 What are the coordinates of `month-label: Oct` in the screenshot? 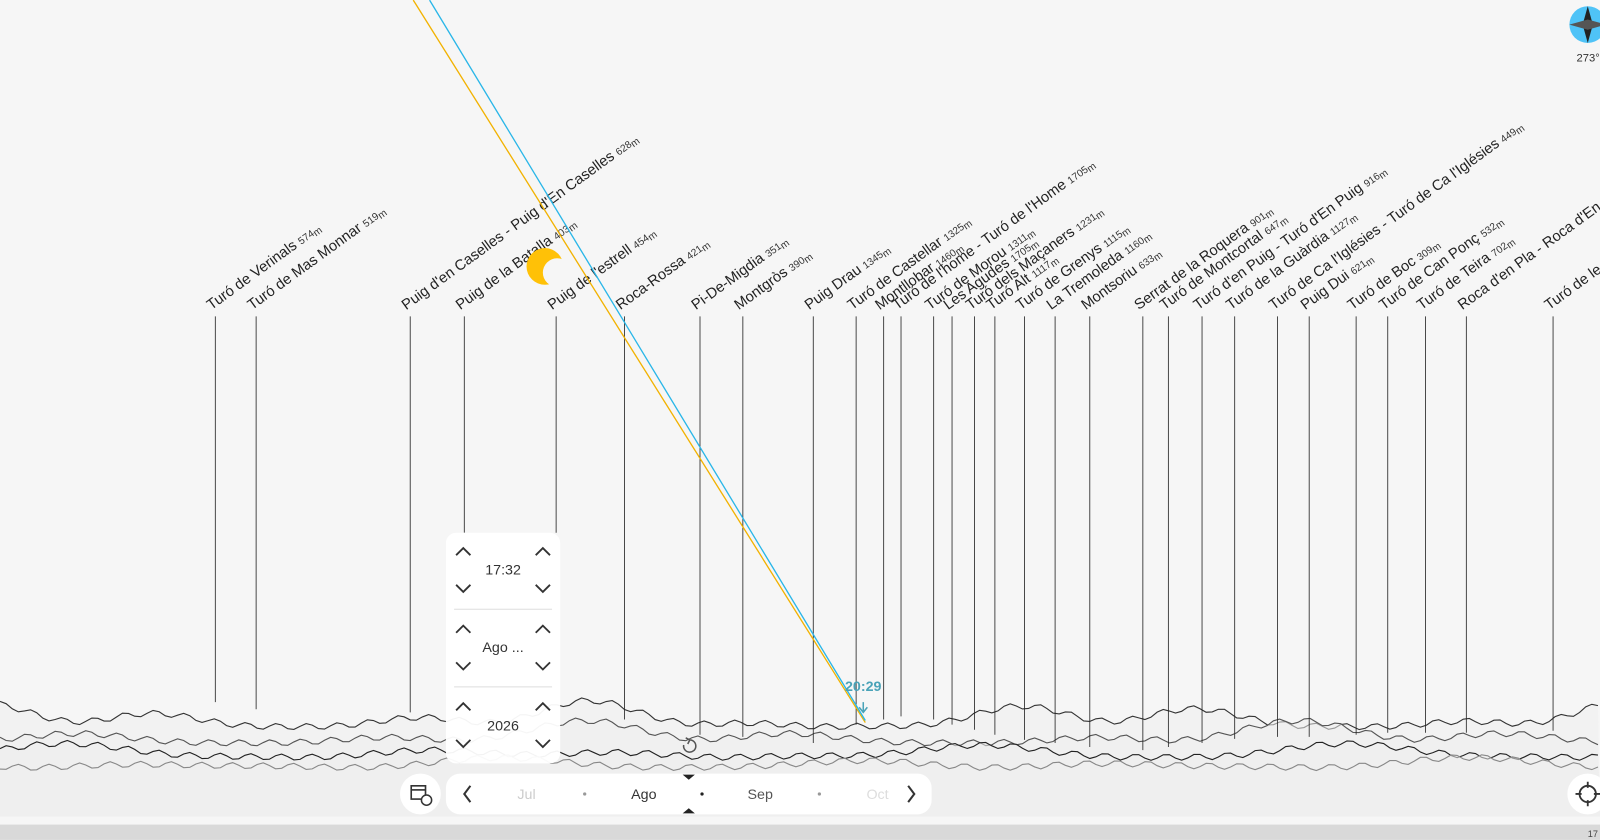 It's located at (877, 795).